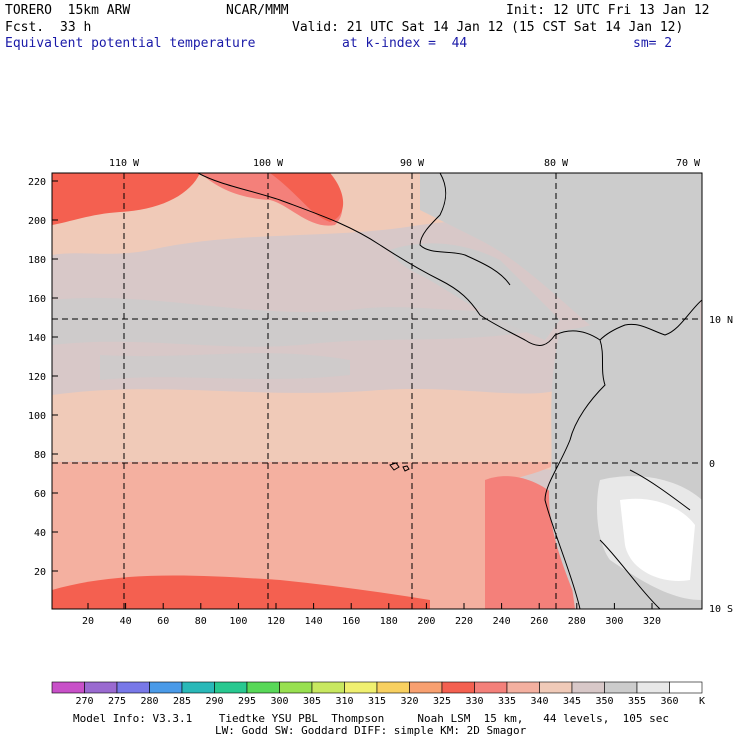 Image resolution: width=740 pixels, height=740 pixels. I want to click on forecast-label: Fcst., so click(25, 27).